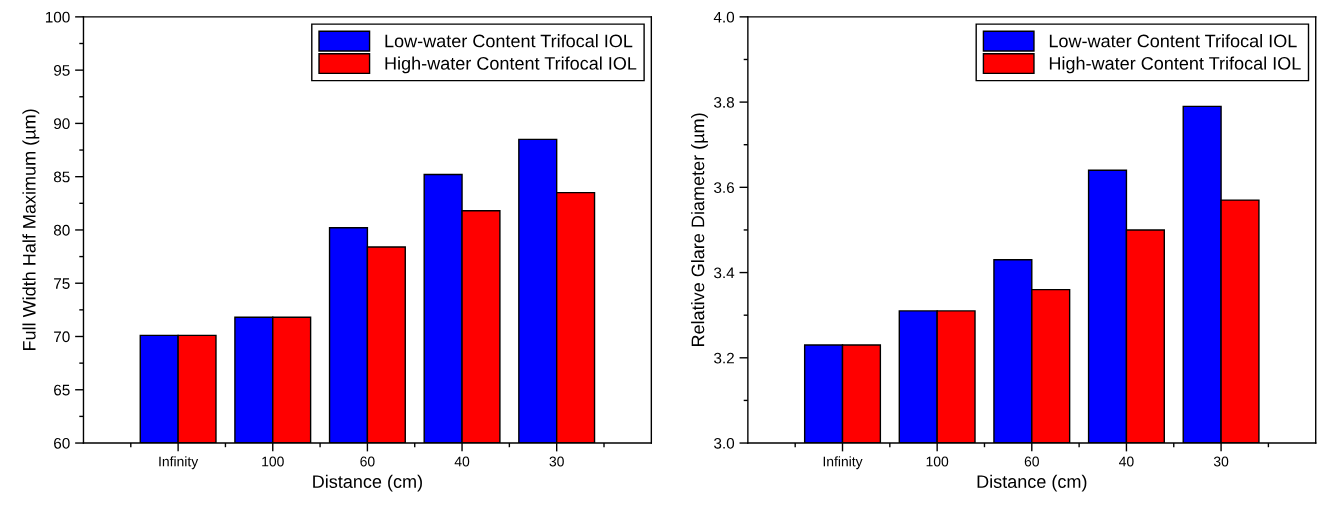 This screenshot has height=511, width=1325. Describe the element at coordinates (31, 230) in the screenshot. I see `y-axis-title: Full Width Half Maximum (µm)` at that location.